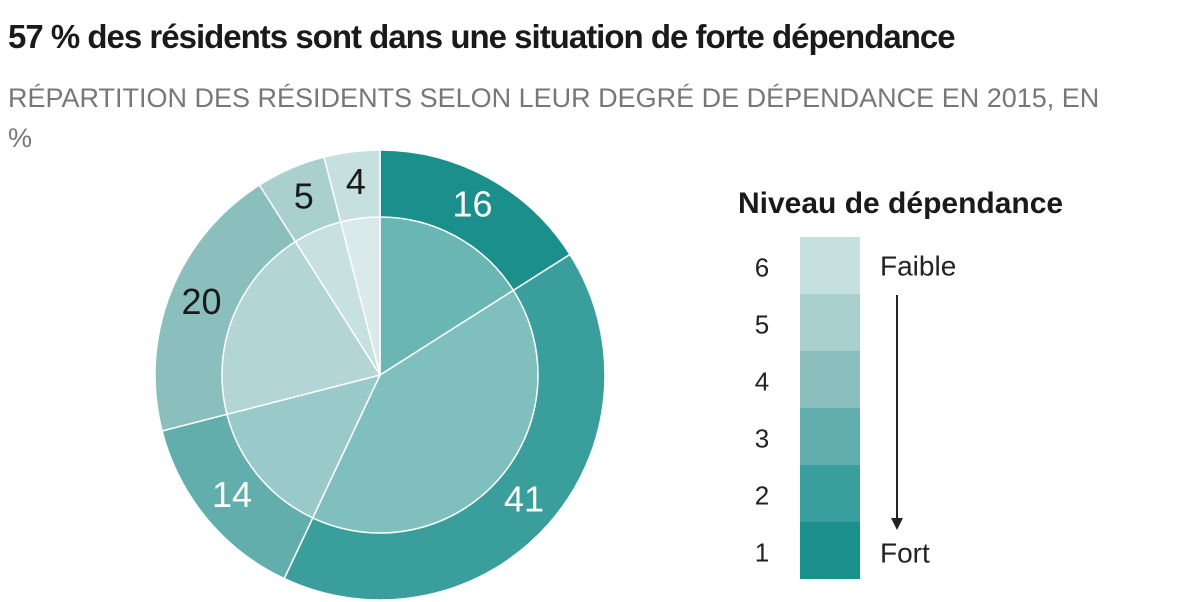  What do you see at coordinates (918, 265) in the screenshot?
I see `legend-low: Faible` at bounding box center [918, 265].